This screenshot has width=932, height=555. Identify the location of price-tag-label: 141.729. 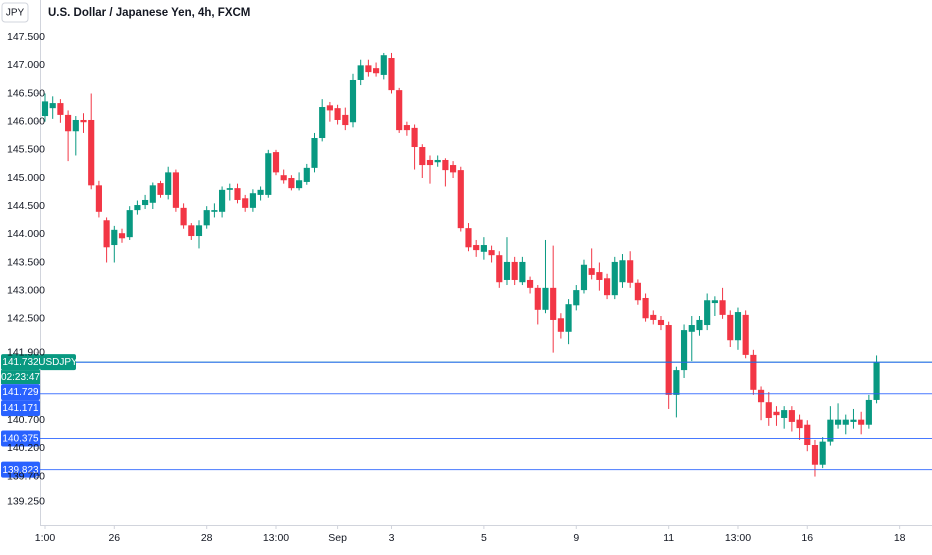
(20, 392).